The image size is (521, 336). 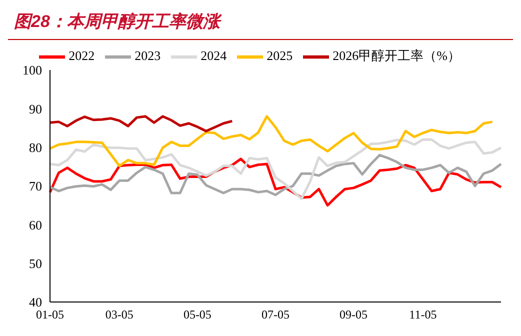 What do you see at coordinates (279, 55) in the screenshot?
I see `legend-label: 2025` at bounding box center [279, 55].